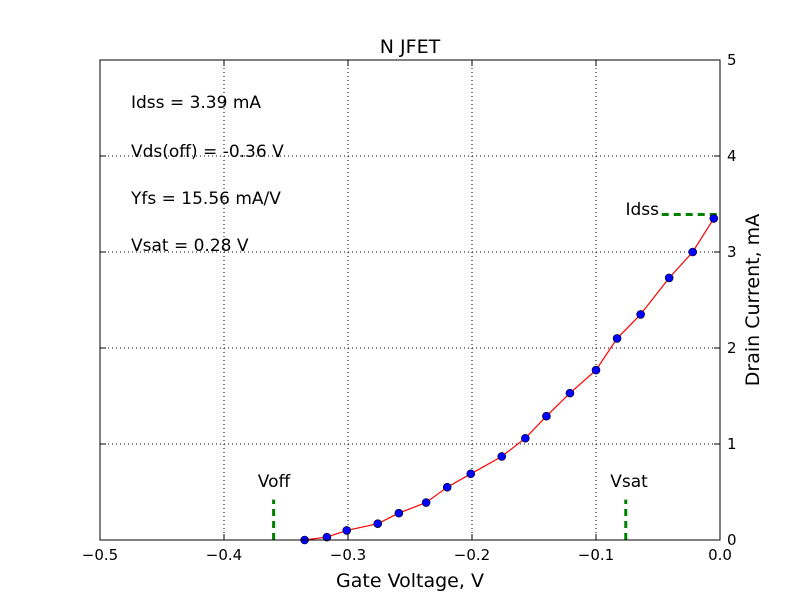 This screenshot has width=800, height=600. I want to click on x-tick-label: −0.5, so click(100, 555).